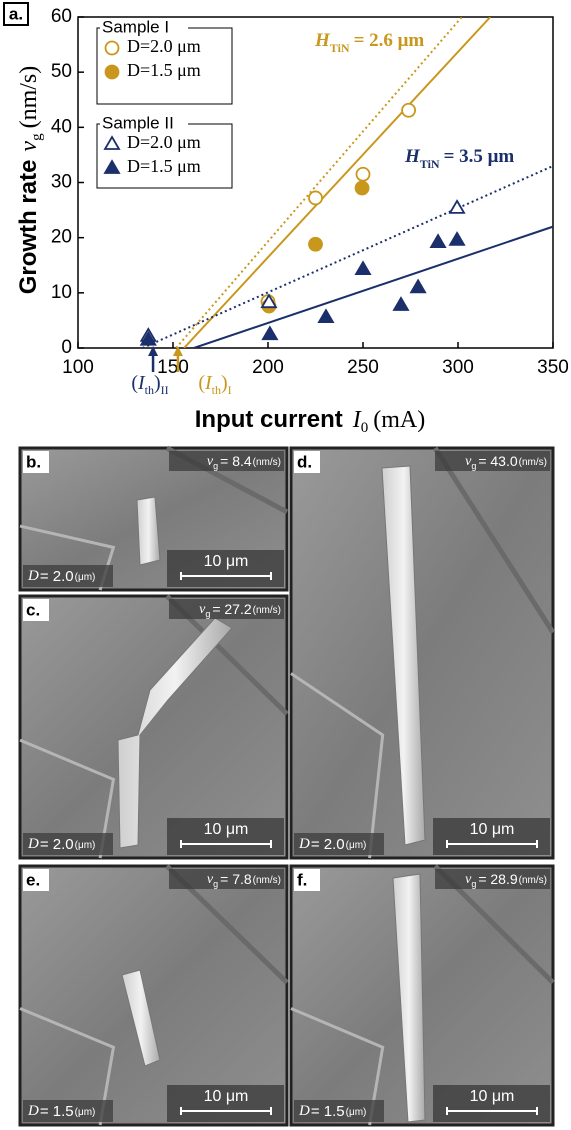  I want to click on threshold-label-part: (, so click(134, 383).